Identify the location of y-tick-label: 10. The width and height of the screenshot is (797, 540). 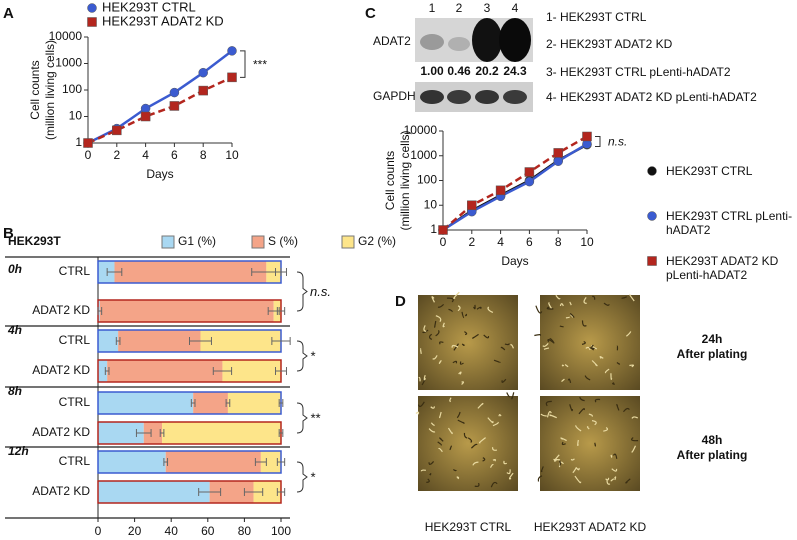
(431, 204).